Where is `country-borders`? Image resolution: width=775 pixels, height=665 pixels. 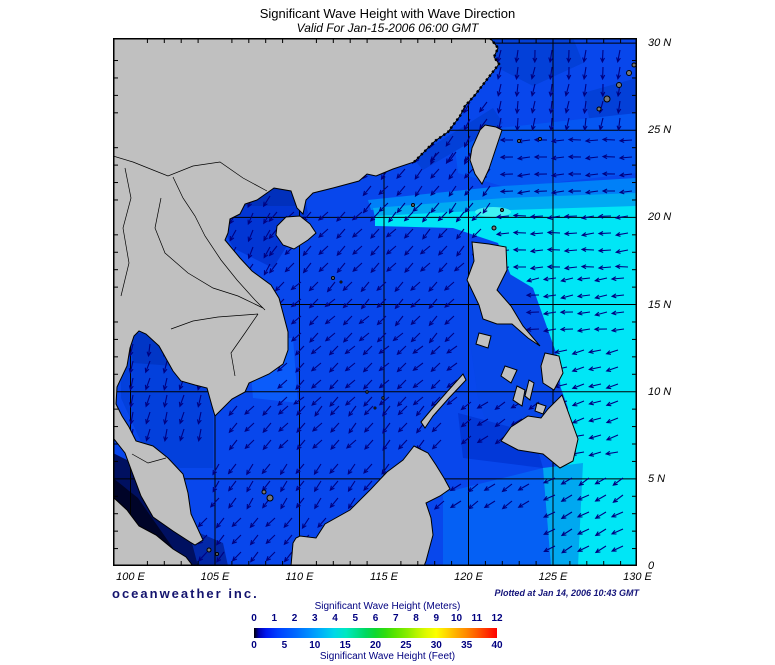 country-borders is located at coordinates (190, 309).